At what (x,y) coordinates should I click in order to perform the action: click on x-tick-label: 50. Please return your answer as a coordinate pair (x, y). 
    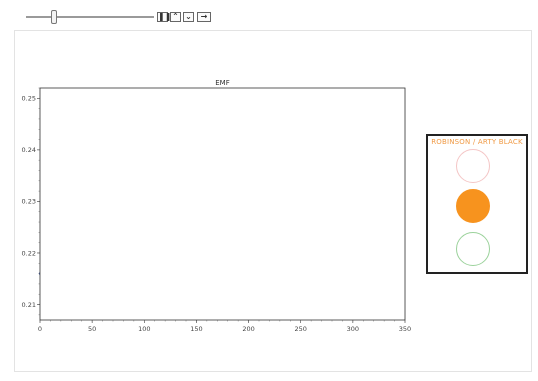
    Looking at the image, I should click on (92, 329).